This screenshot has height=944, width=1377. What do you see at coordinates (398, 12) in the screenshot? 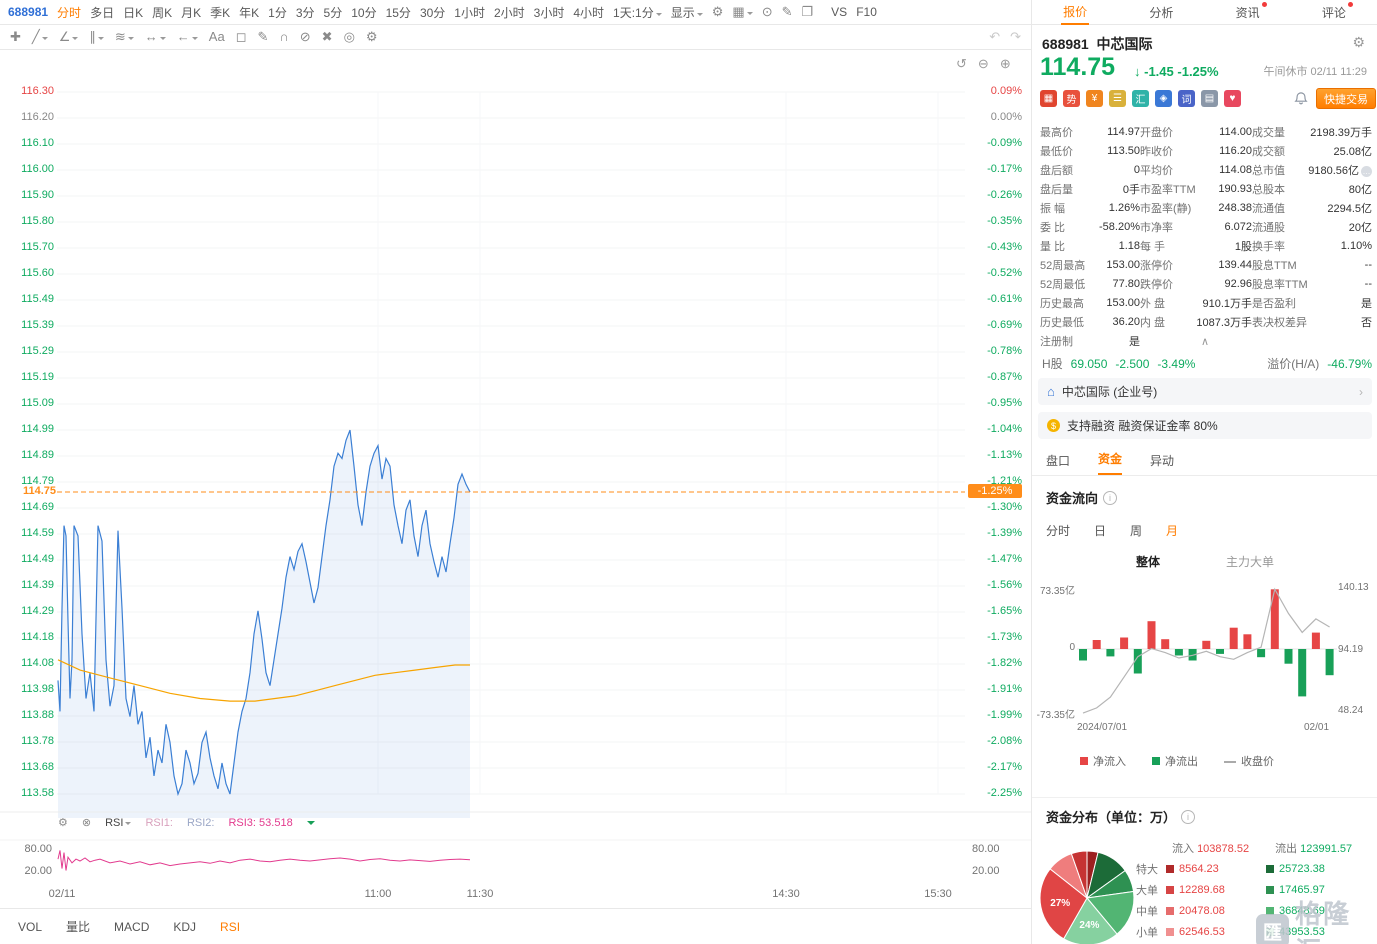
I see `period-15分: 15分` at bounding box center [398, 12].